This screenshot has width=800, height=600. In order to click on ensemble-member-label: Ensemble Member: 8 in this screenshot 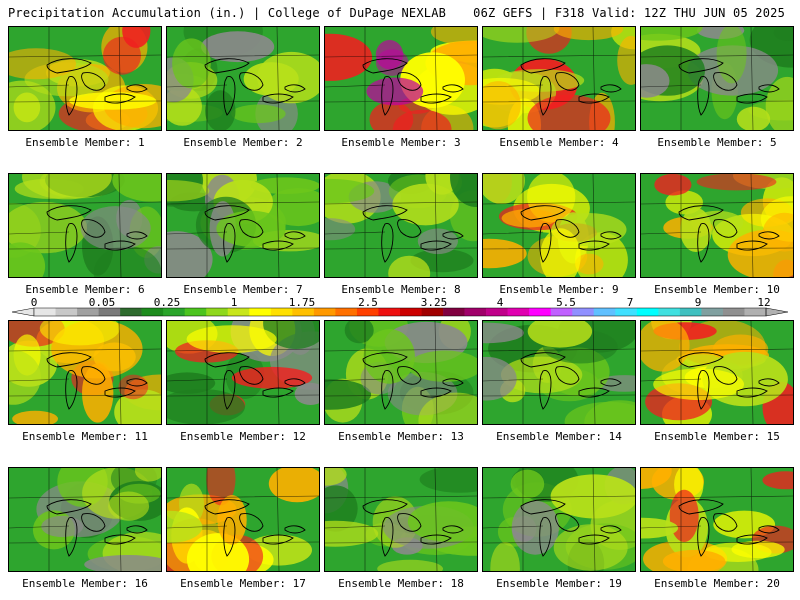, I will do `click(401, 289)`.